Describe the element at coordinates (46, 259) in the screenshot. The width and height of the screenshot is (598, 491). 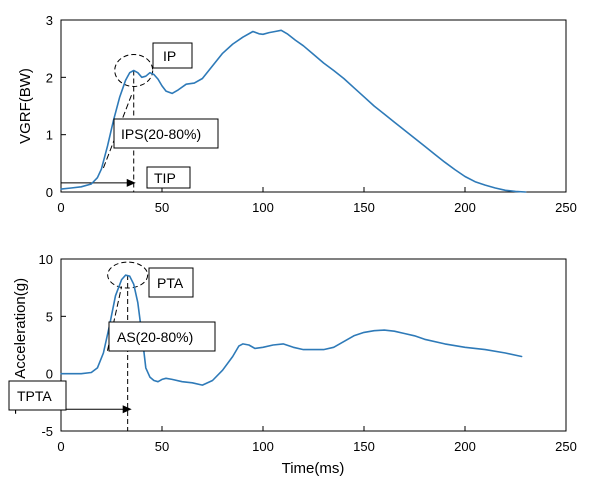
I see `y-tick-label: 10` at that location.